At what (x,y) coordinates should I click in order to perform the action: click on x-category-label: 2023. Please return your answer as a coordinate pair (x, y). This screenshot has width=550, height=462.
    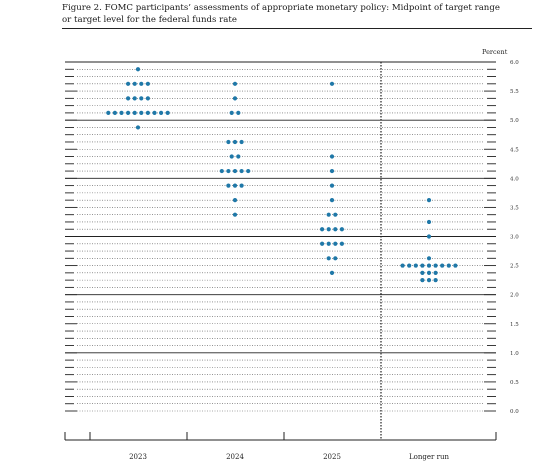
    Looking at the image, I should click on (138, 457).